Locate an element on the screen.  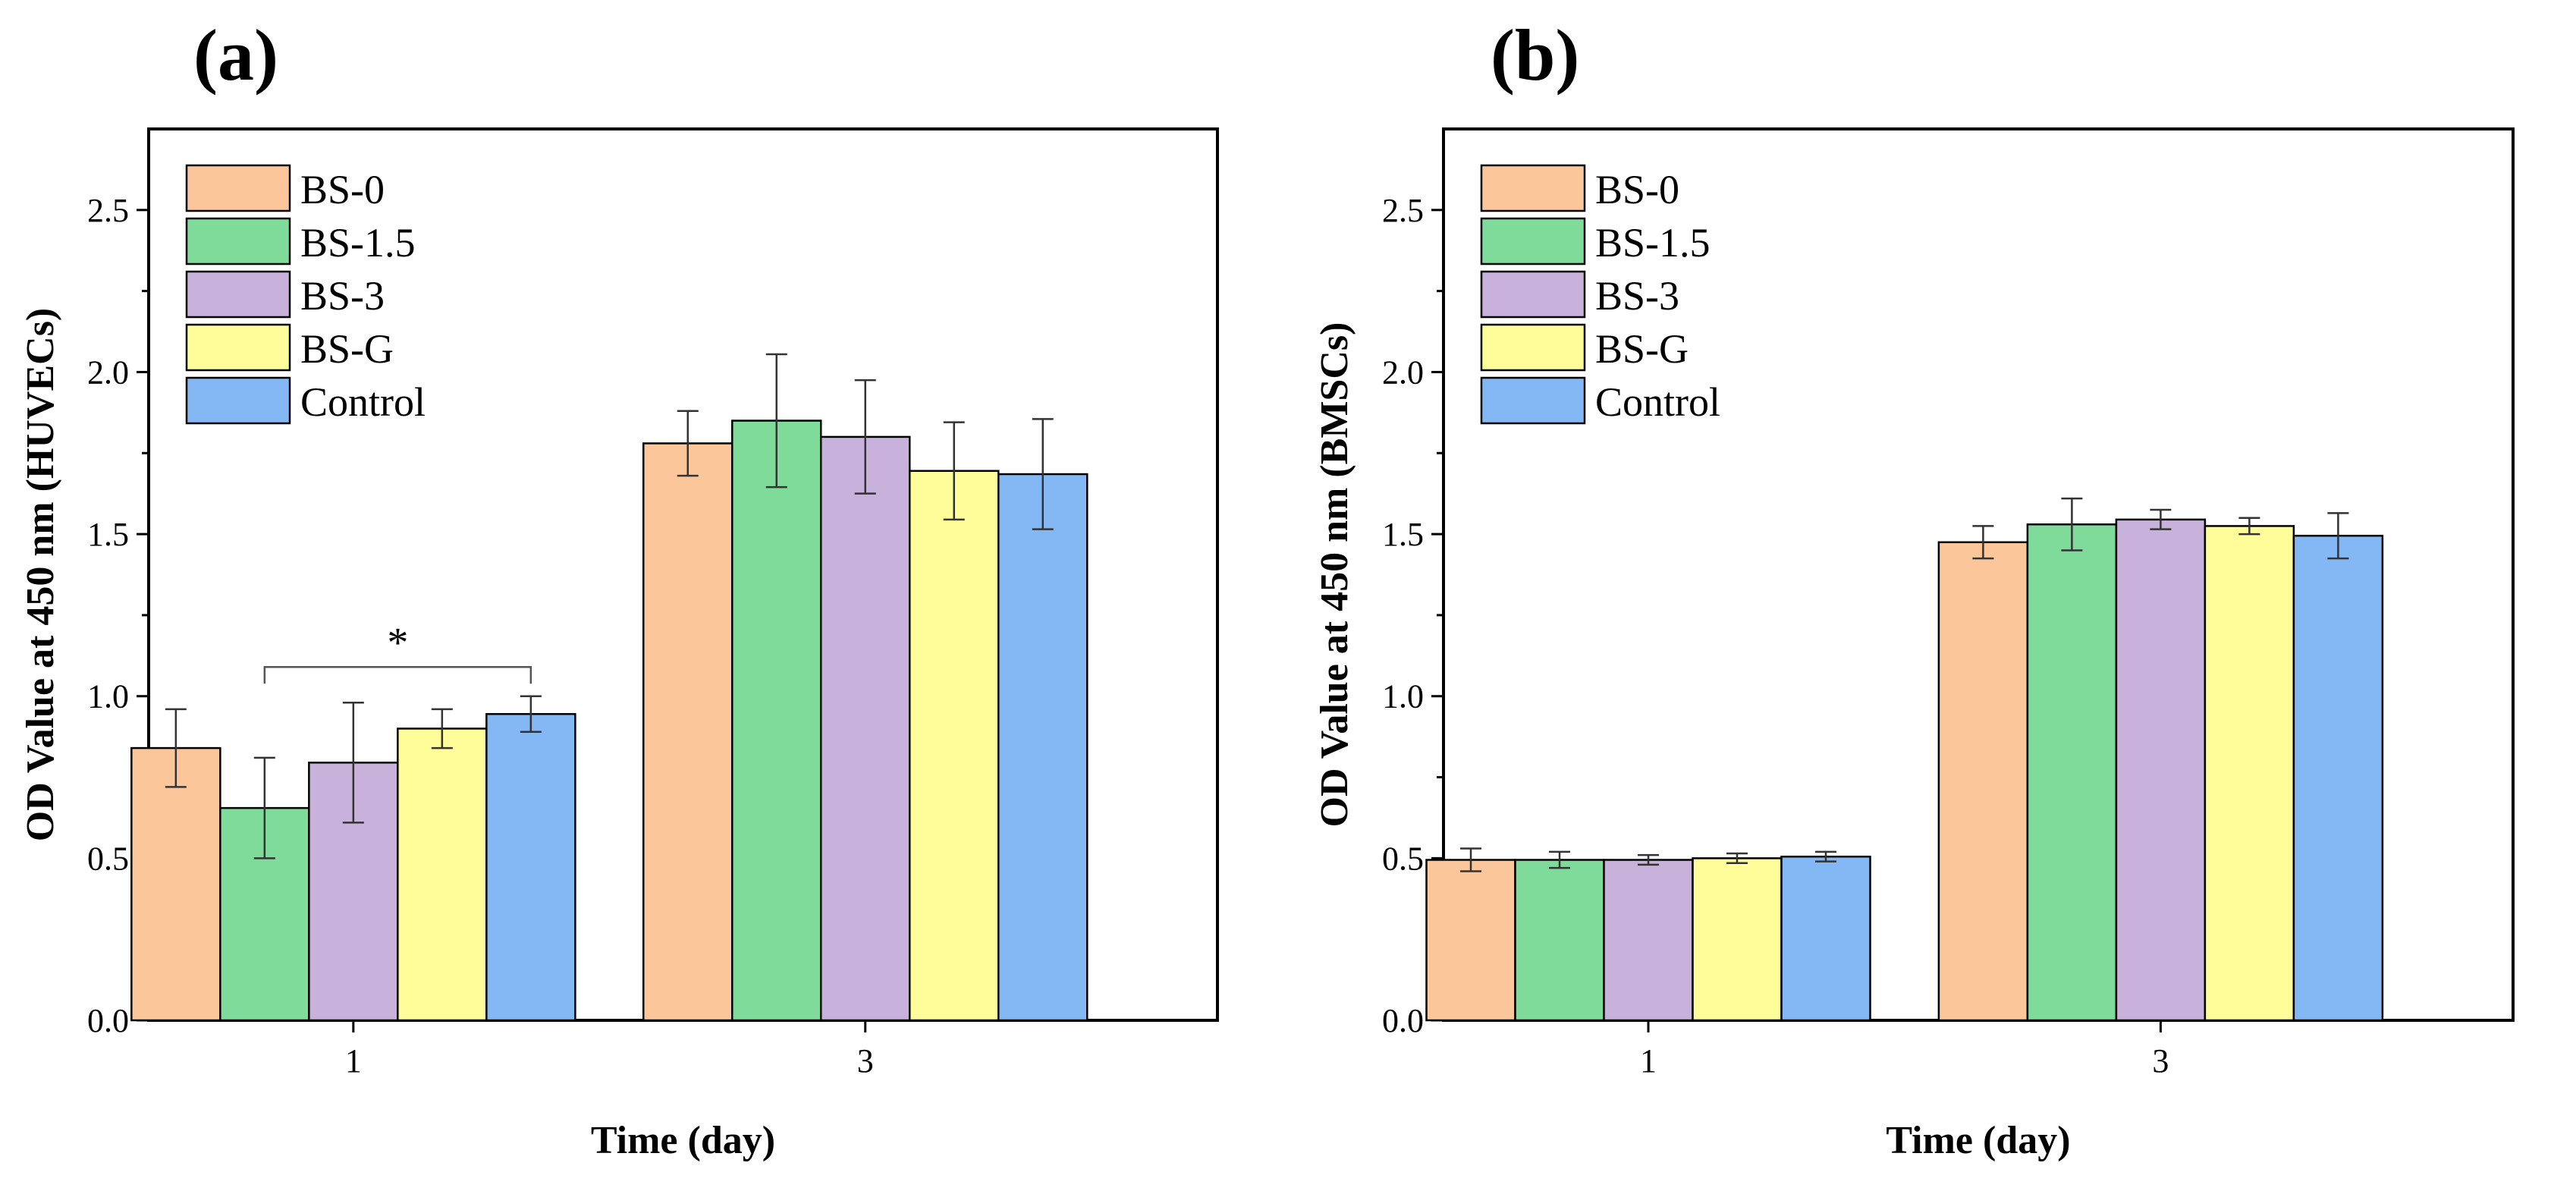
significance-bracket is located at coordinates (397, 675).